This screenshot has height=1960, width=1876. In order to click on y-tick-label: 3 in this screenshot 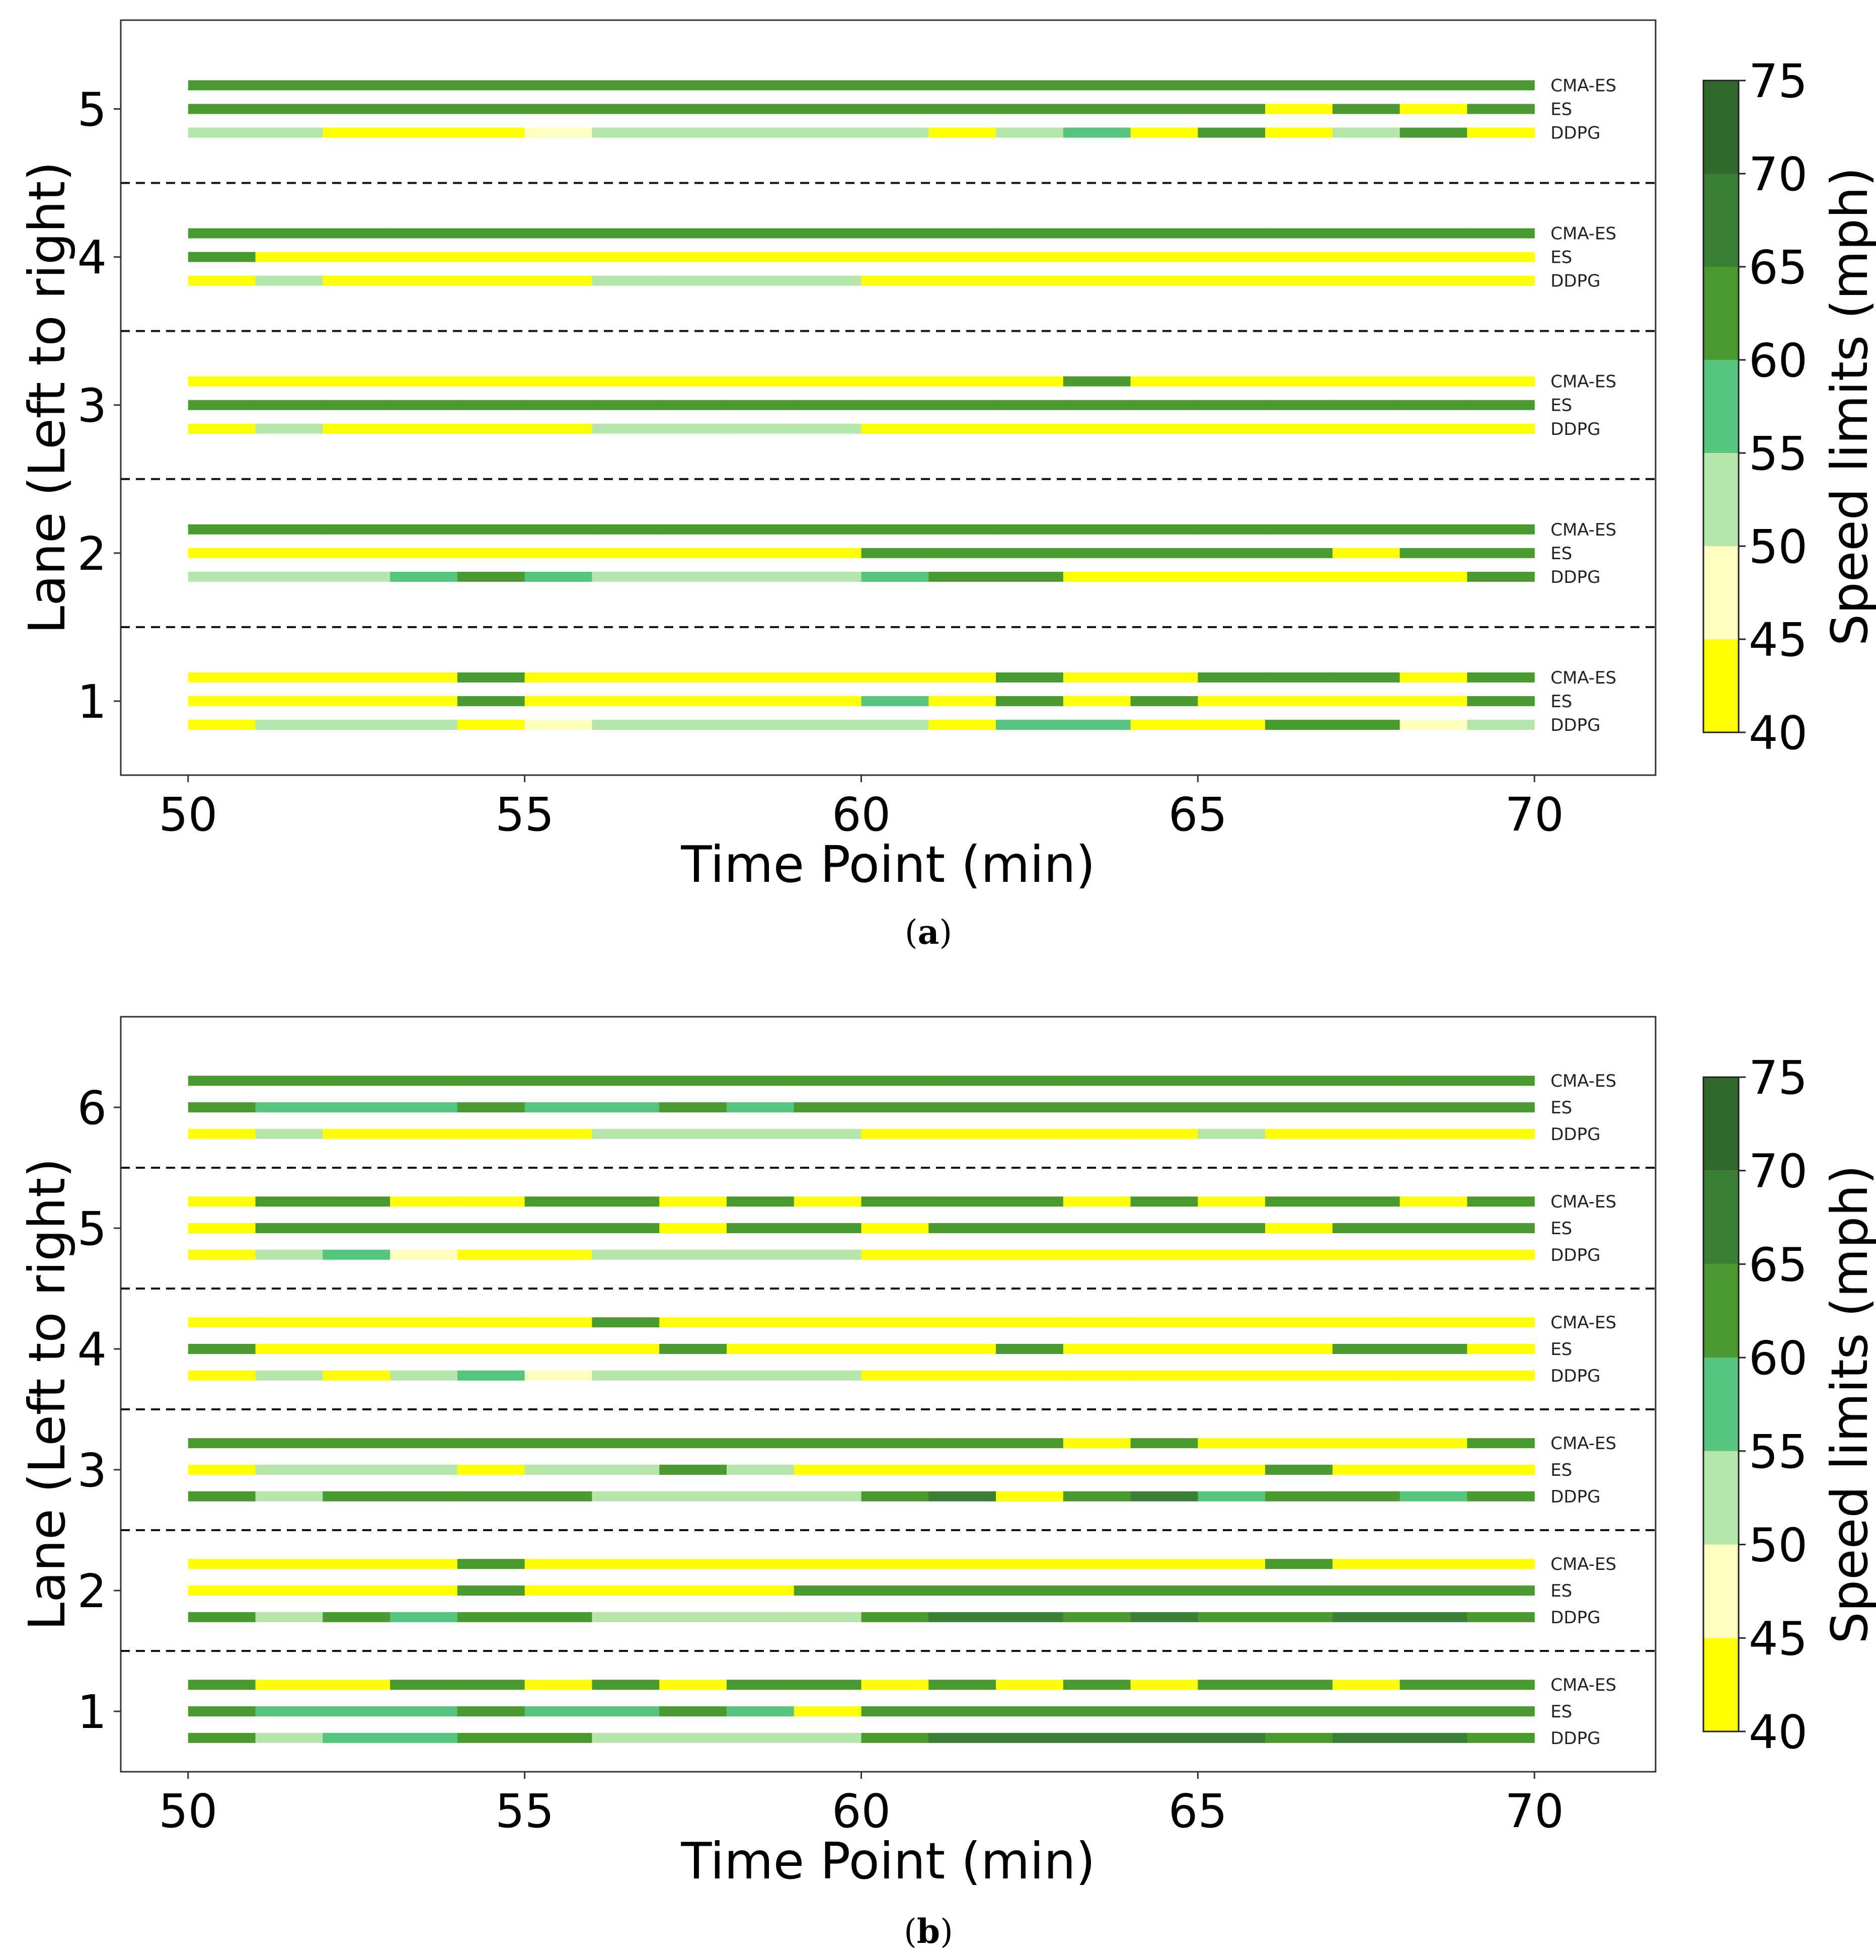, I will do `click(92, 406)`.